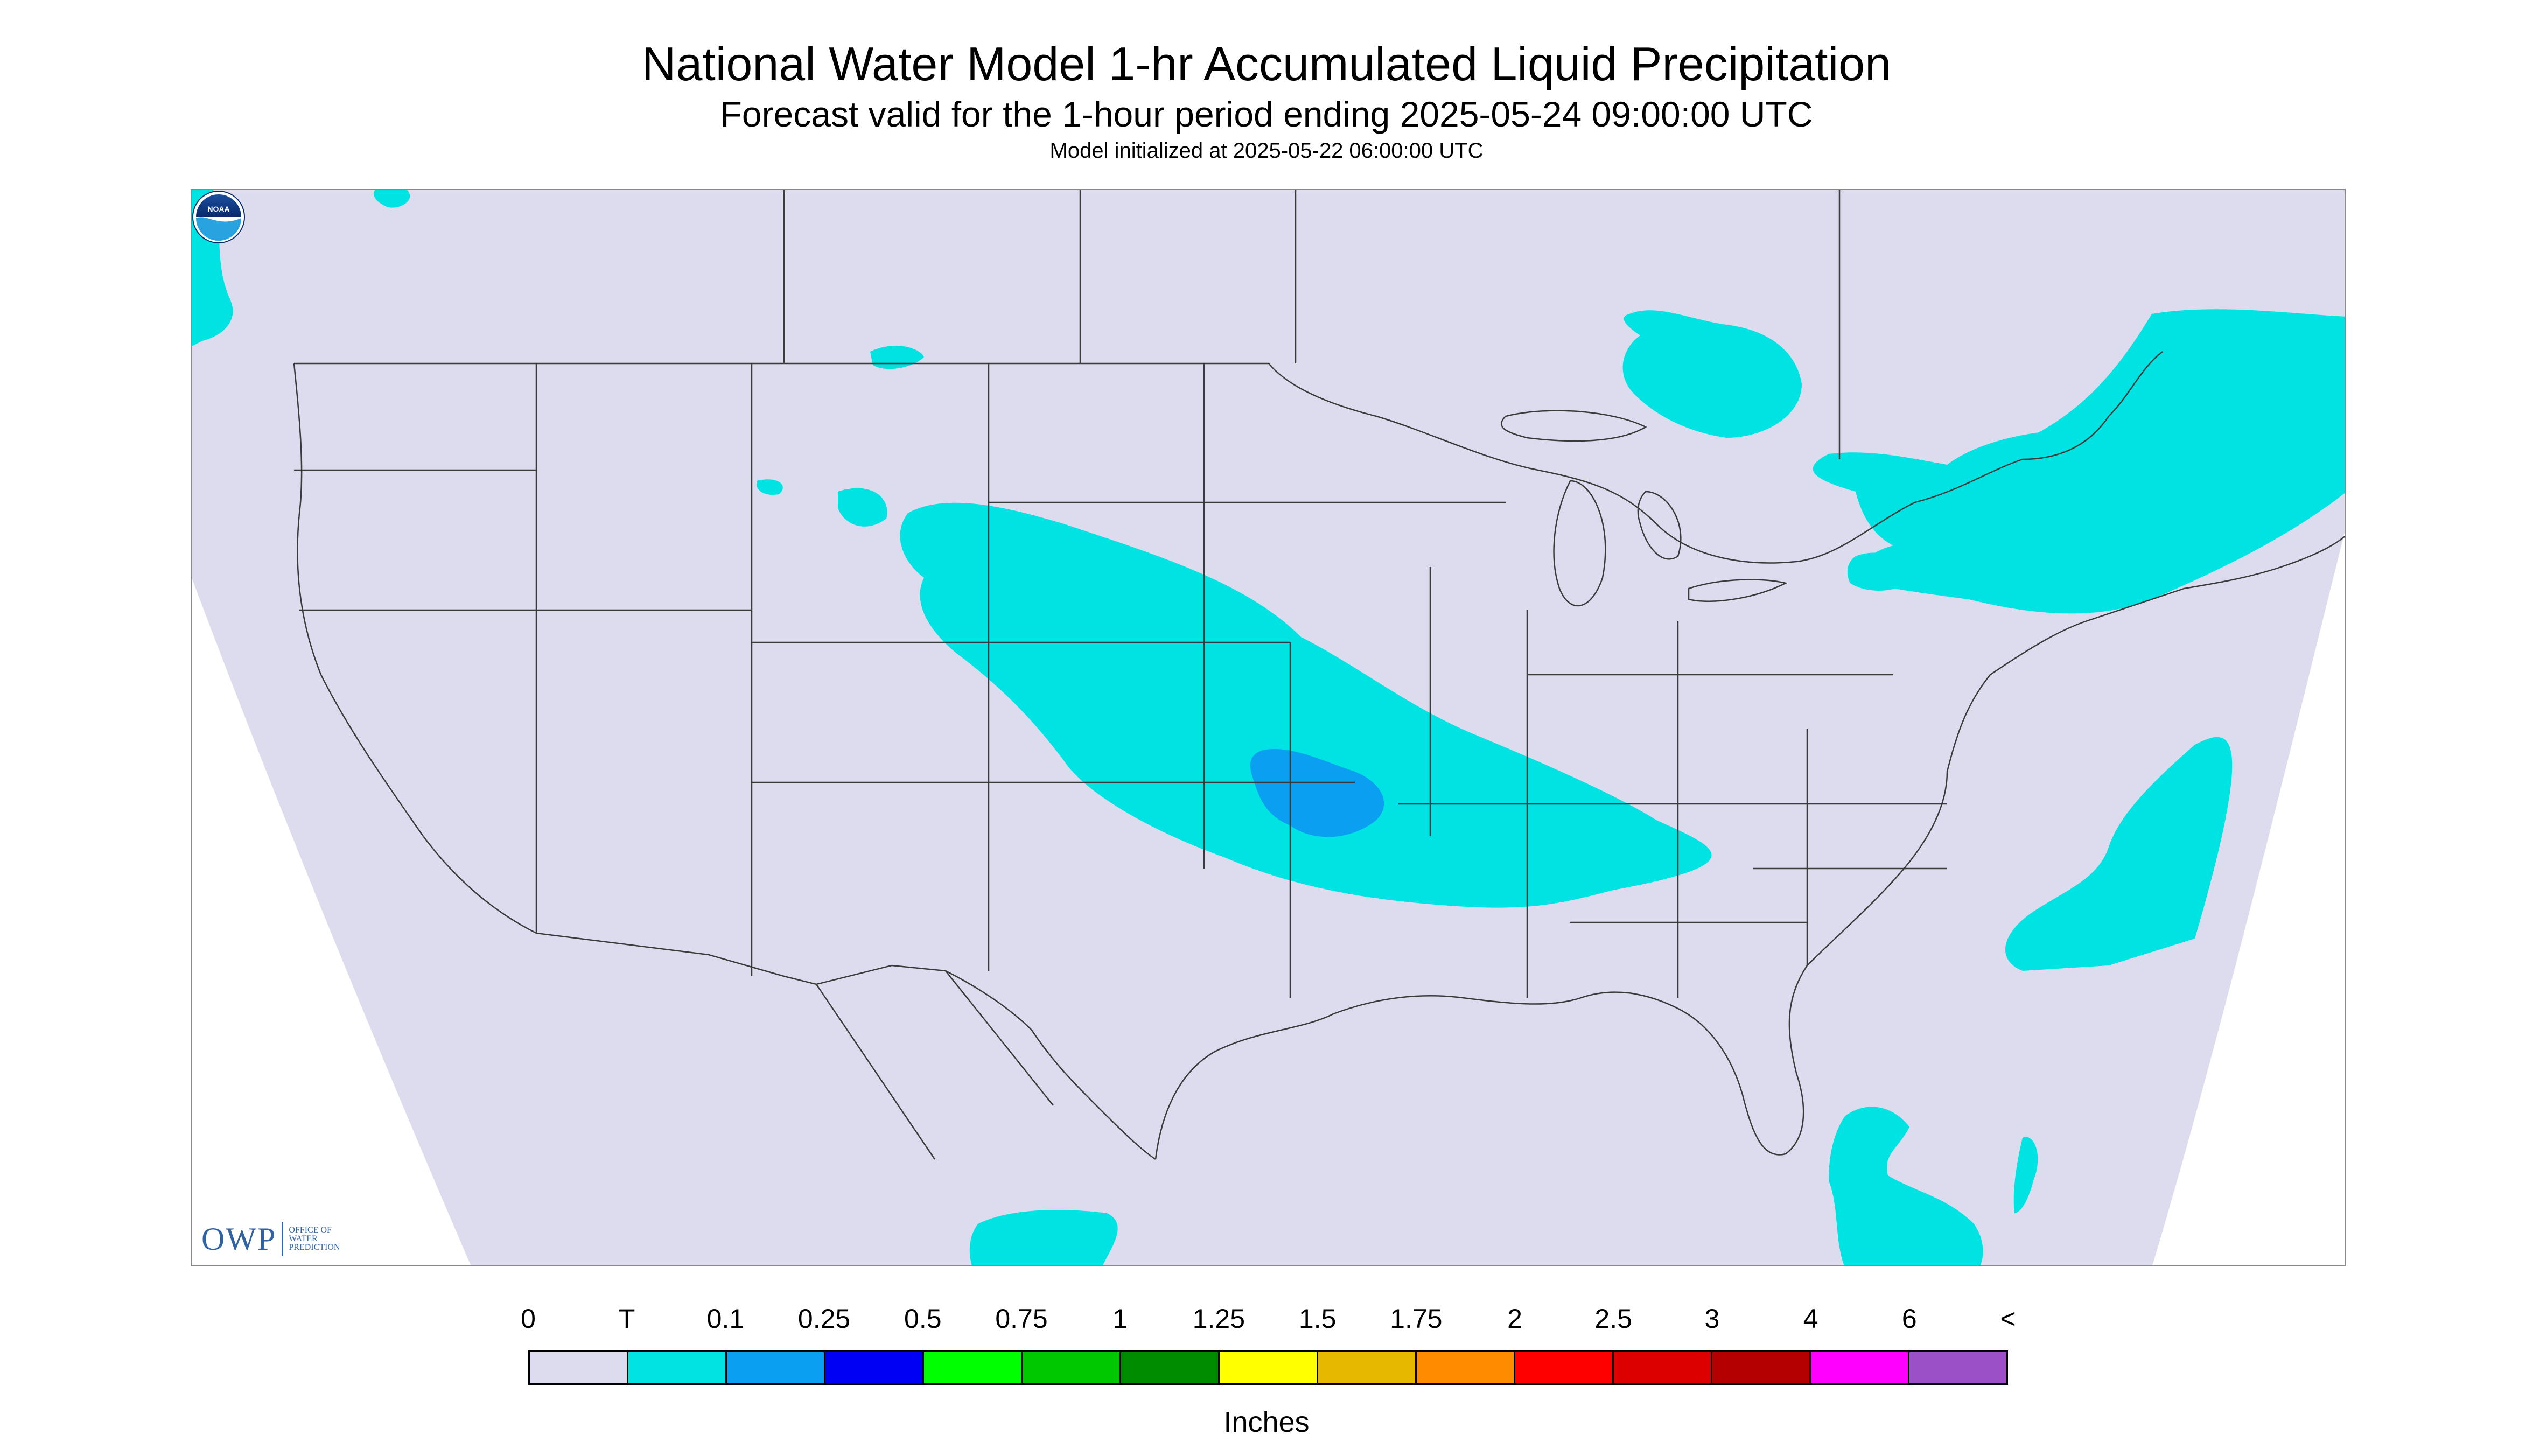  What do you see at coordinates (627, 1319) in the screenshot?
I see `legend-label: T` at bounding box center [627, 1319].